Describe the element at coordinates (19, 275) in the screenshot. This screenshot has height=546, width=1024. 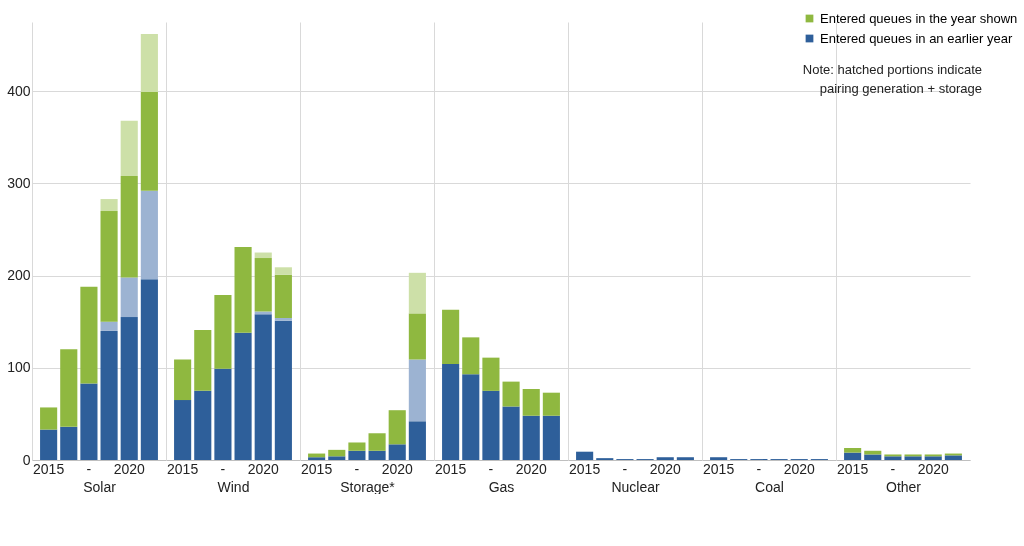
I see `y-tick-label: 200` at that location.